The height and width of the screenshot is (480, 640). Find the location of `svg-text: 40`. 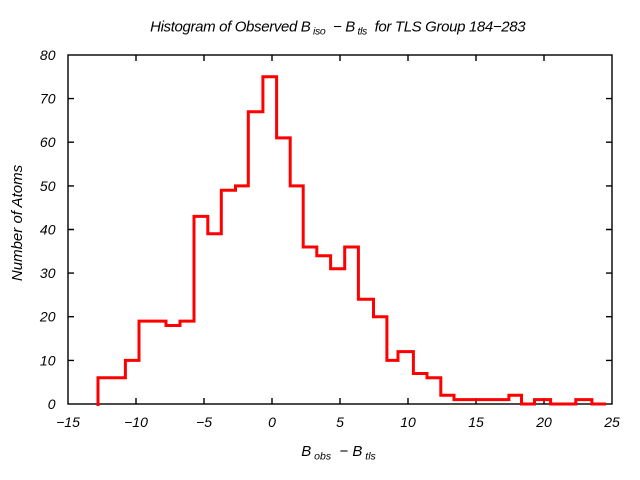

svg-text: 40 is located at coordinates (48, 230).